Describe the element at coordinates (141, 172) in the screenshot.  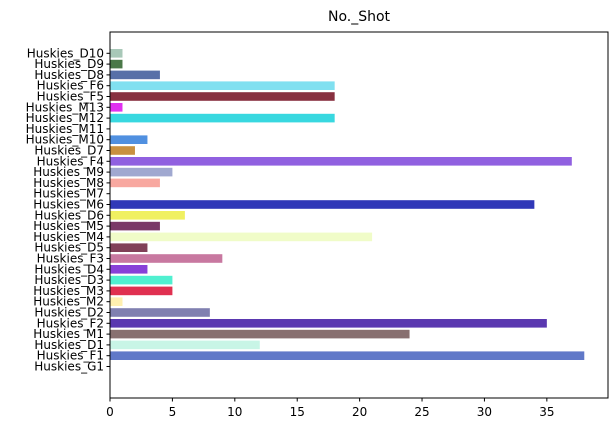
I see `bar-huskies-m9` at that location.